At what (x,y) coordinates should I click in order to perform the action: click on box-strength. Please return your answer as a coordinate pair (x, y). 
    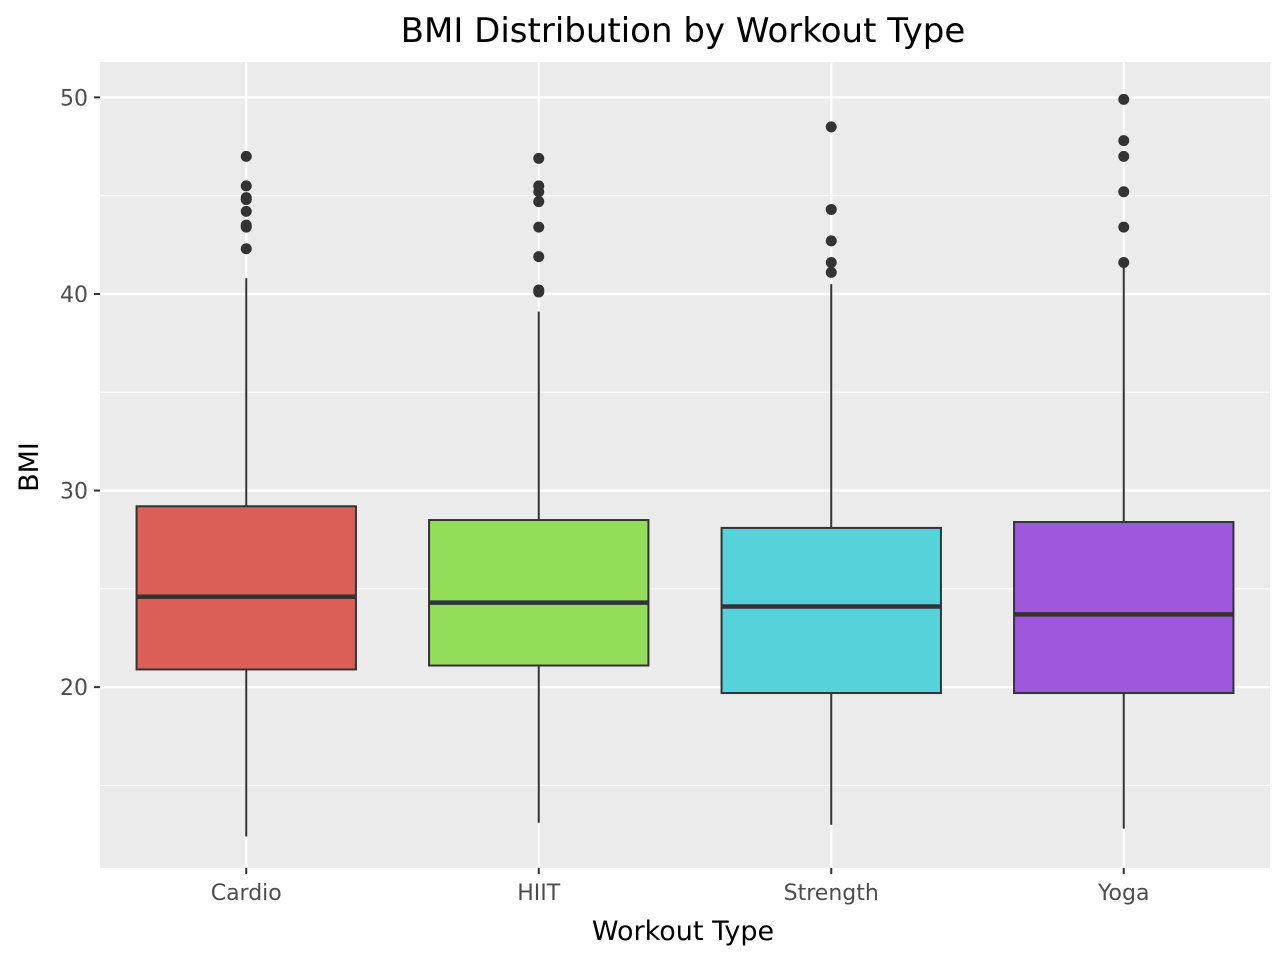
    Looking at the image, I should click on (831, 473).